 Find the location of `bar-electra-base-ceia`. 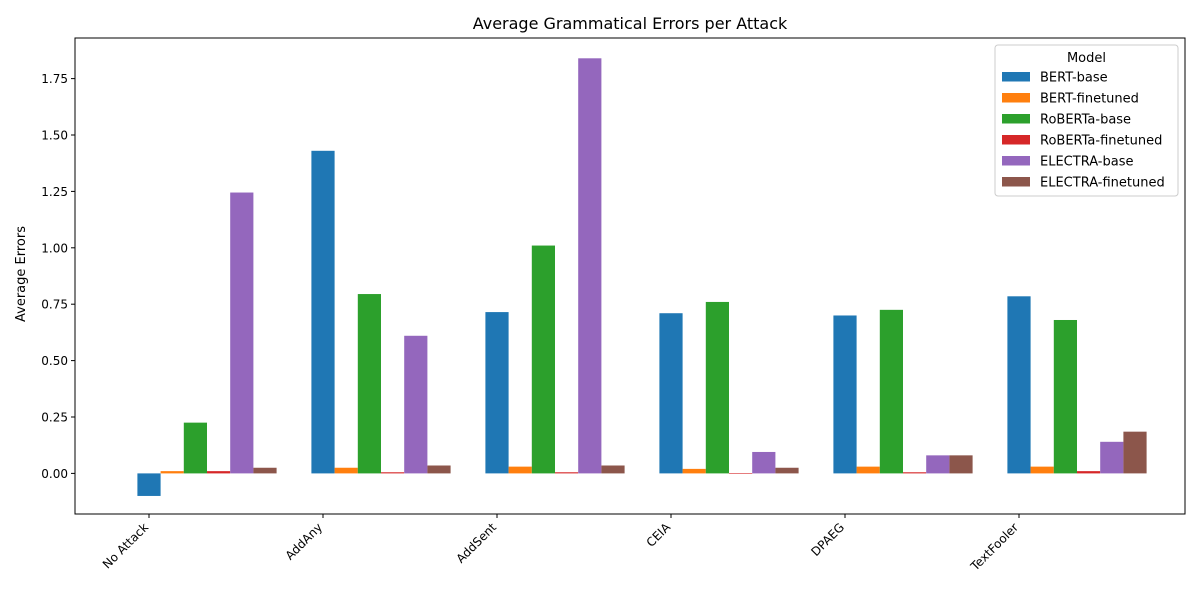

bar-electra-base-ceia is located at coordinates (764, 462).